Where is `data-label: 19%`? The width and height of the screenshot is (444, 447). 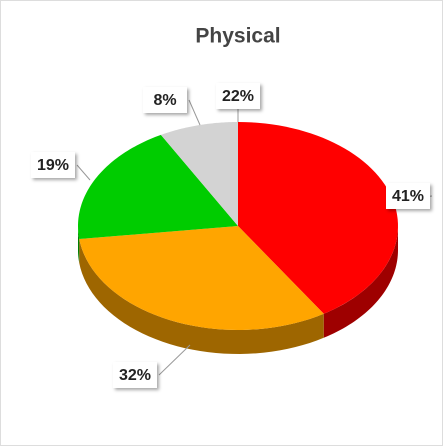
data-label: 19% is located at coordinates (53, 165).